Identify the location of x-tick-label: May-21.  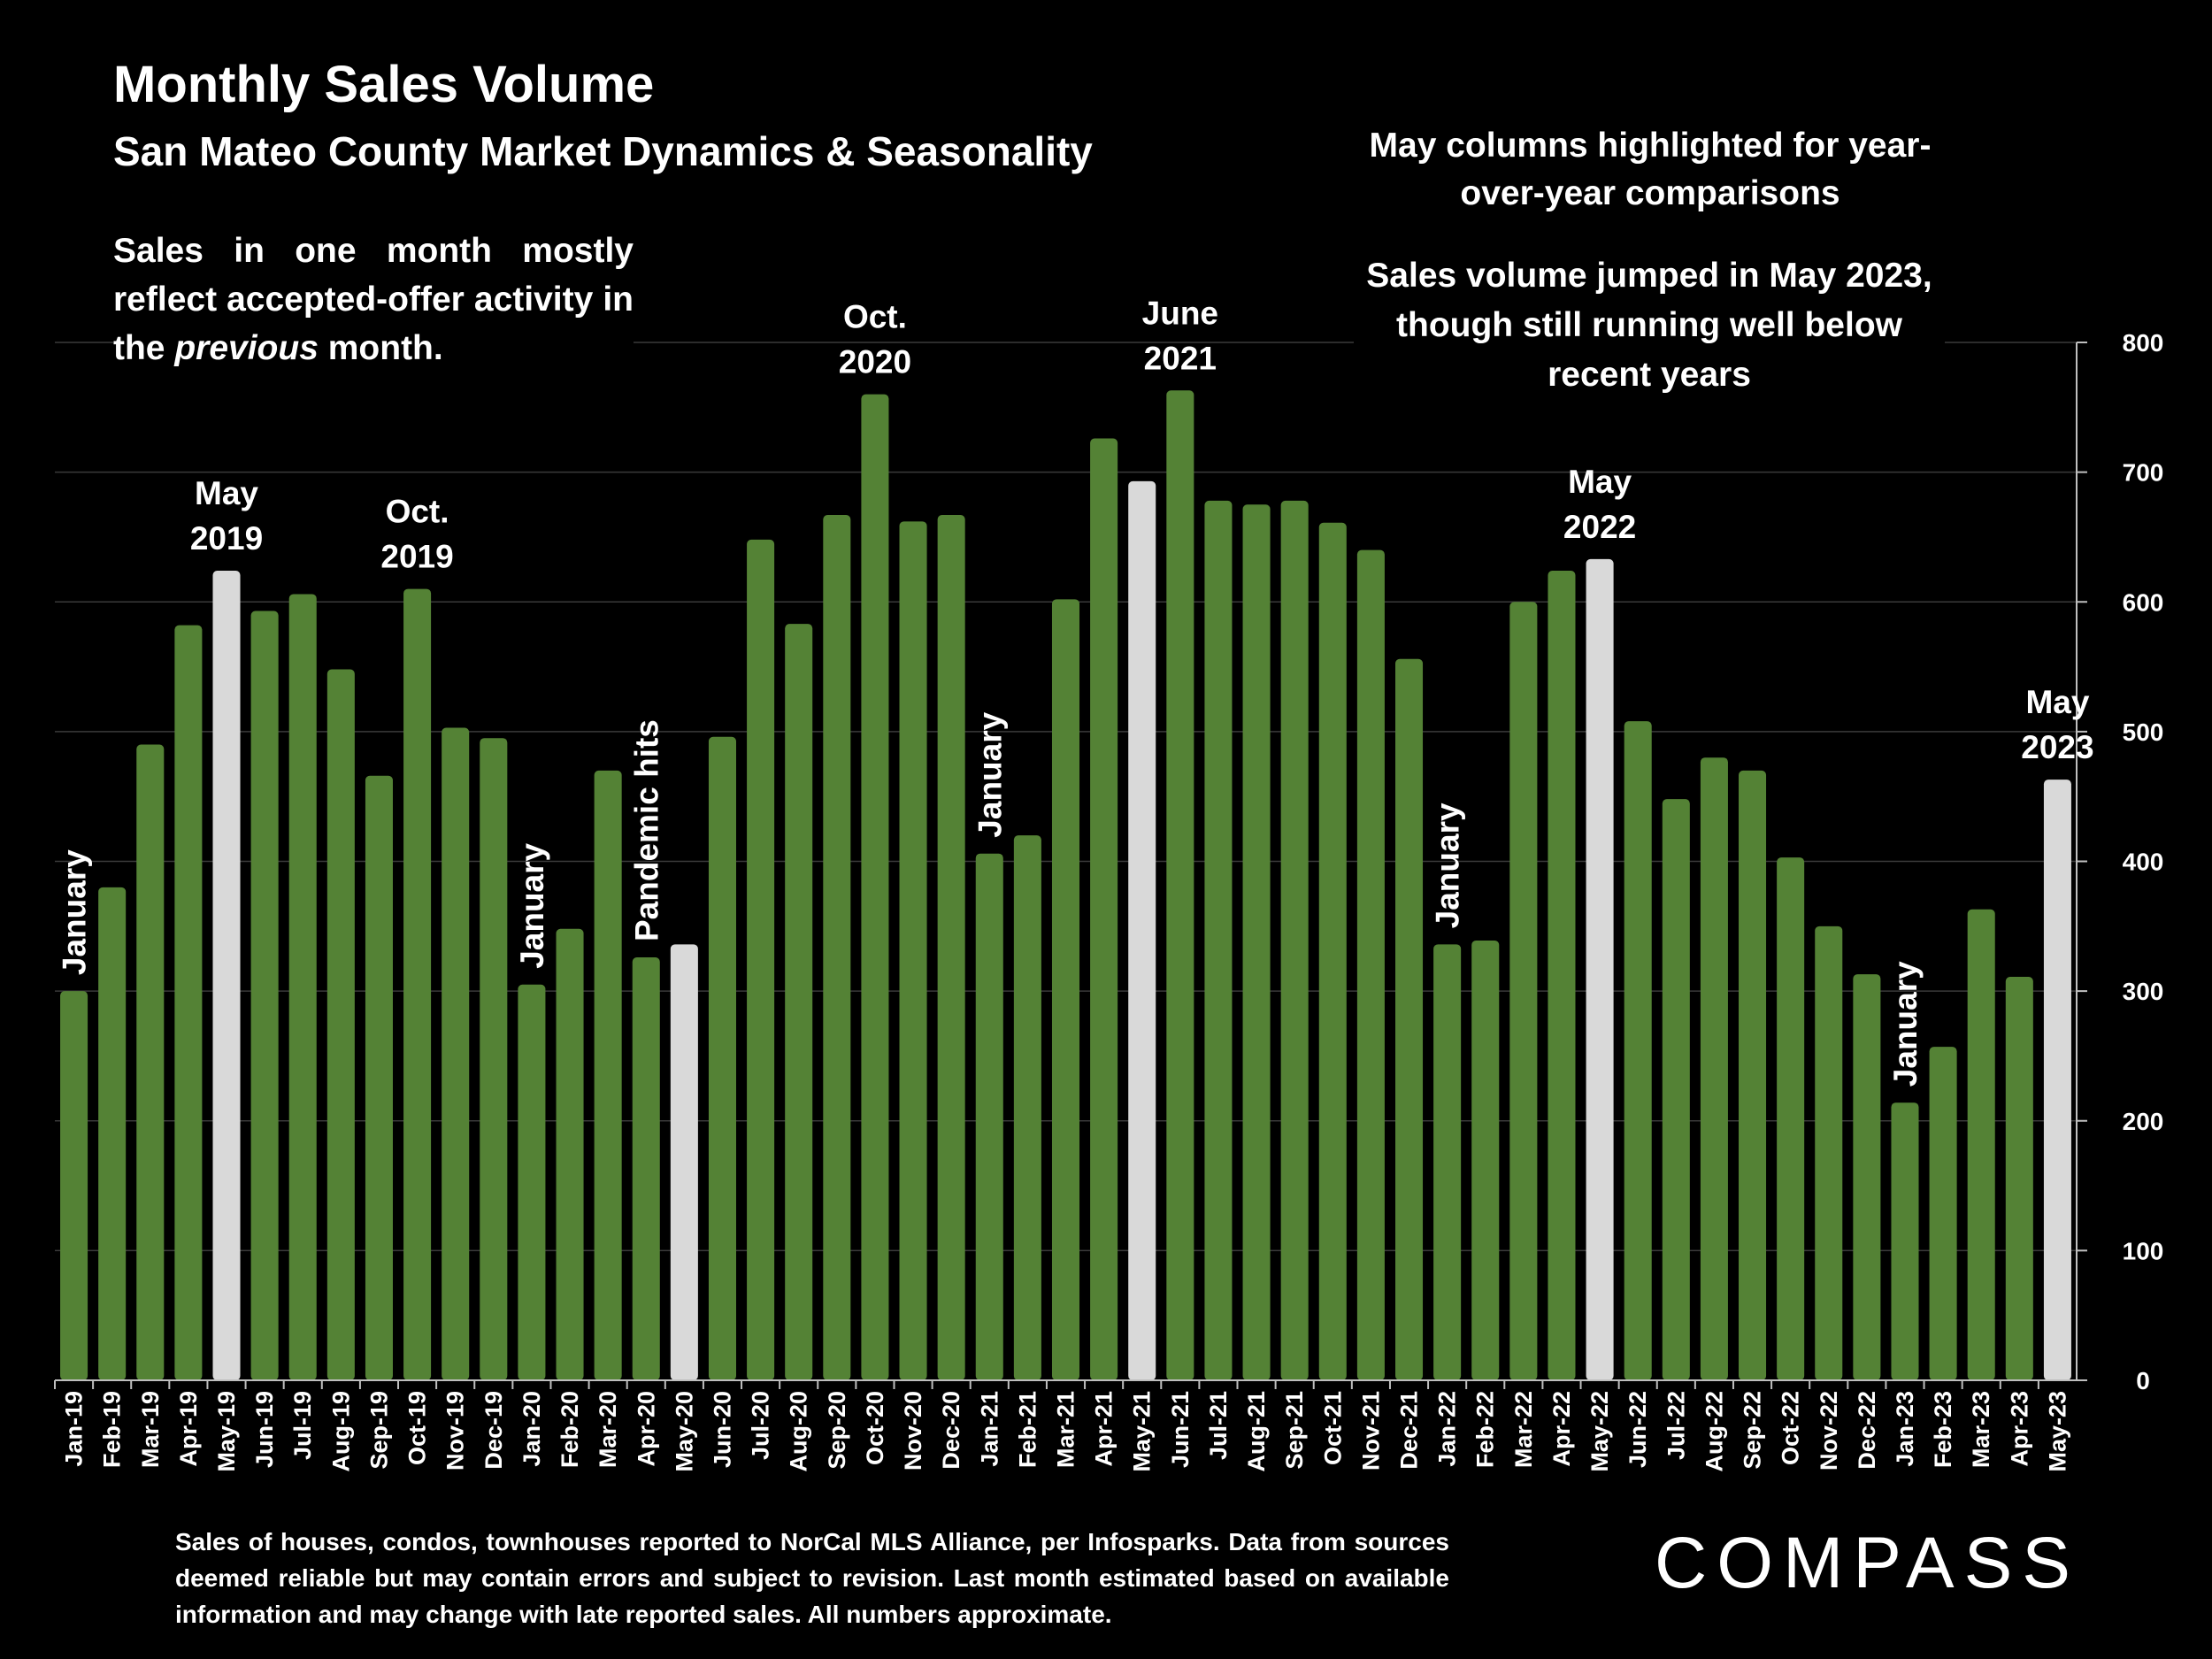
(1142, 1432).